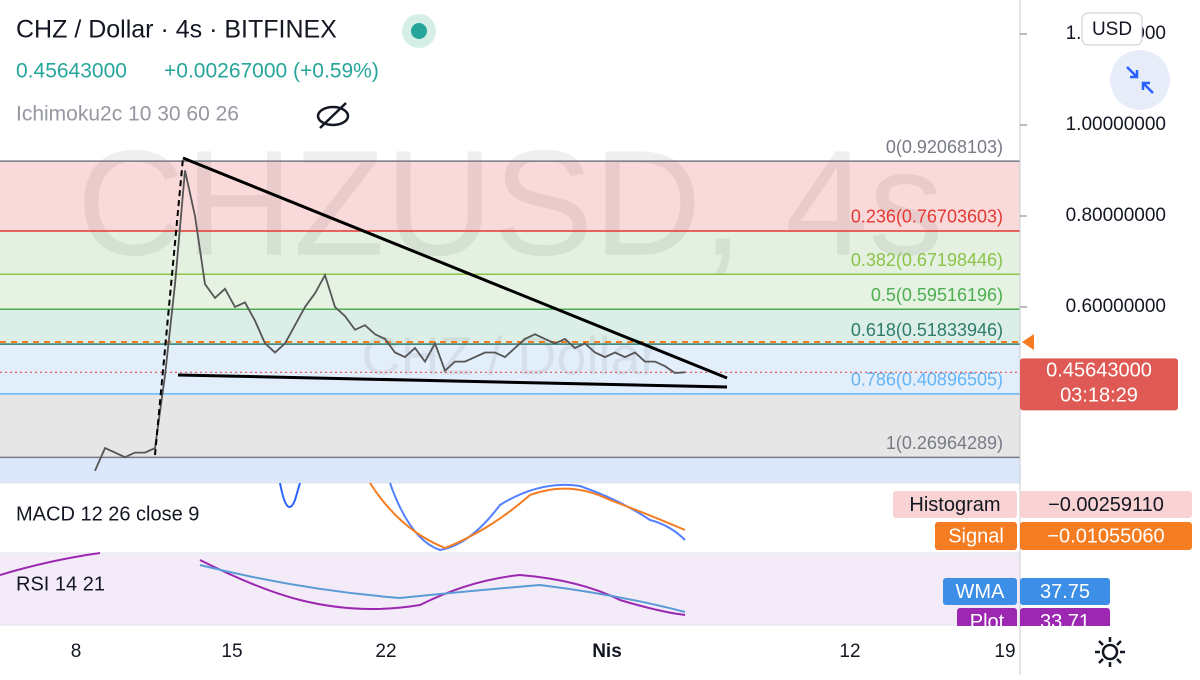 The height and width of the screenshot is (680, 1200). I want to click on fib-label: 0.618(0.51833946), so click(927, 330).